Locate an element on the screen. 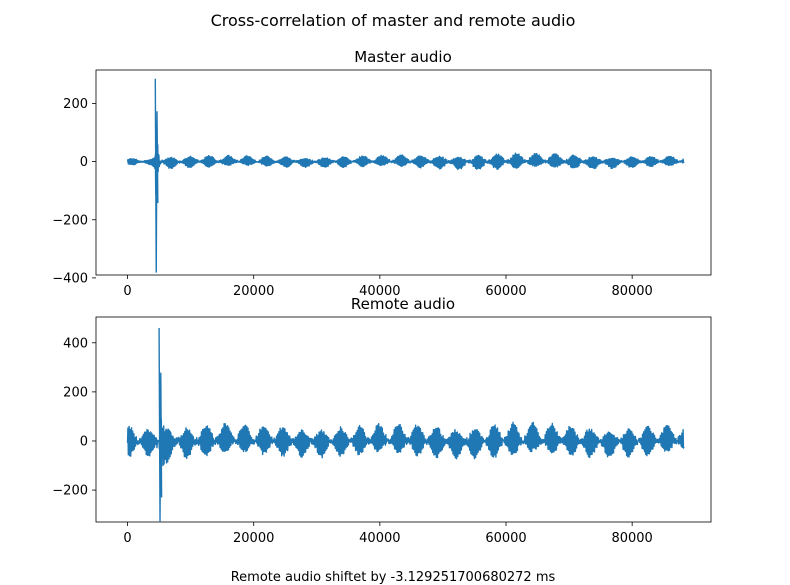 This screenshot has height=585, width=790. subplot-title-master: Master audio is located at coordinates (403, 57).